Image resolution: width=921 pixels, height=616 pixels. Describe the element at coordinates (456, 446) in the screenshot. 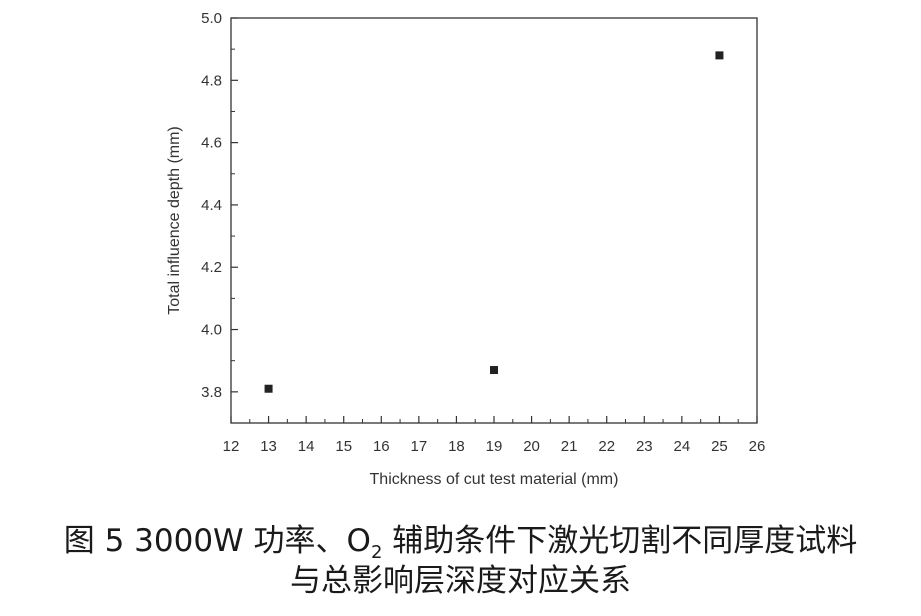

I see `x-tick-label: 18` at that location.